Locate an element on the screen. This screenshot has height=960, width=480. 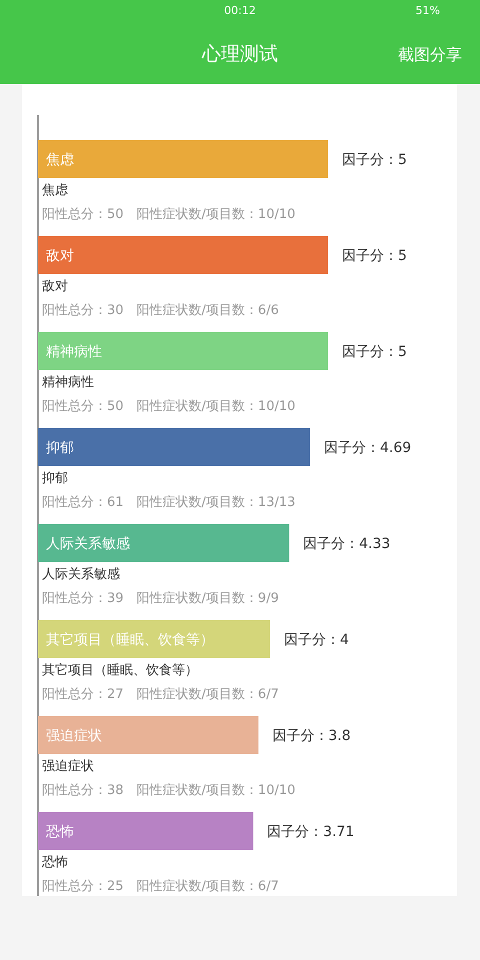
data-label: 因子分：4.33 is located at coordinates (346, 544).